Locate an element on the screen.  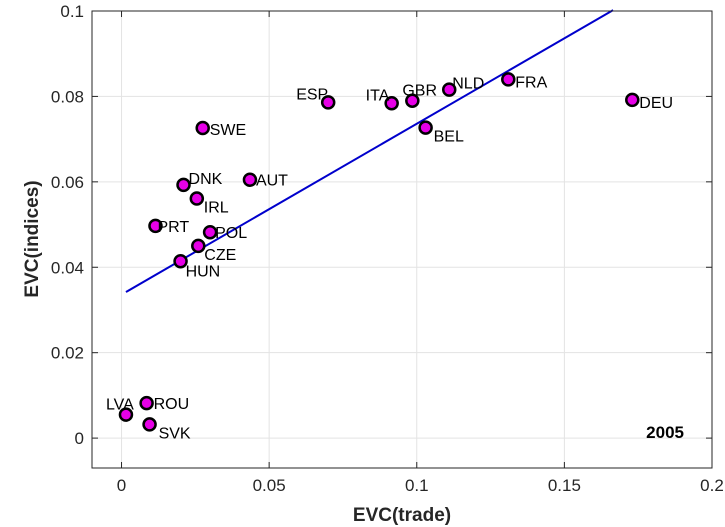
point-label-fra: FRA is located at coordinates (531, 82).